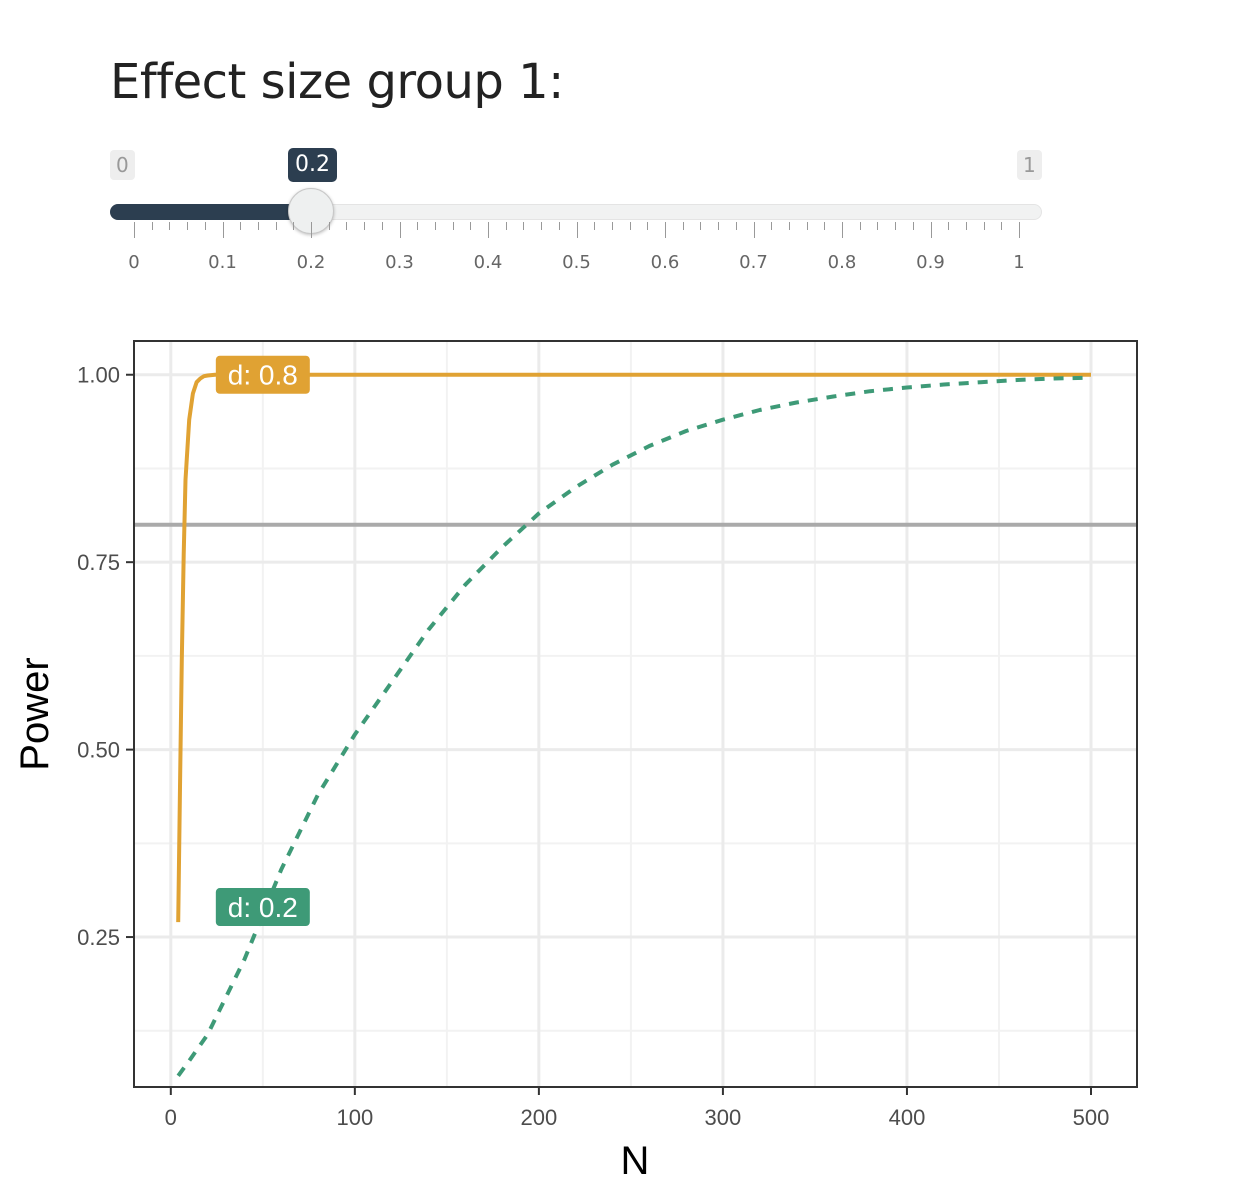 This screenshot has height=1196, width=1252. What do you see at coordinates (753, 262) in the screenshot?
I see `slider-tick-label: 0.7` at bounding box center [753, 262].